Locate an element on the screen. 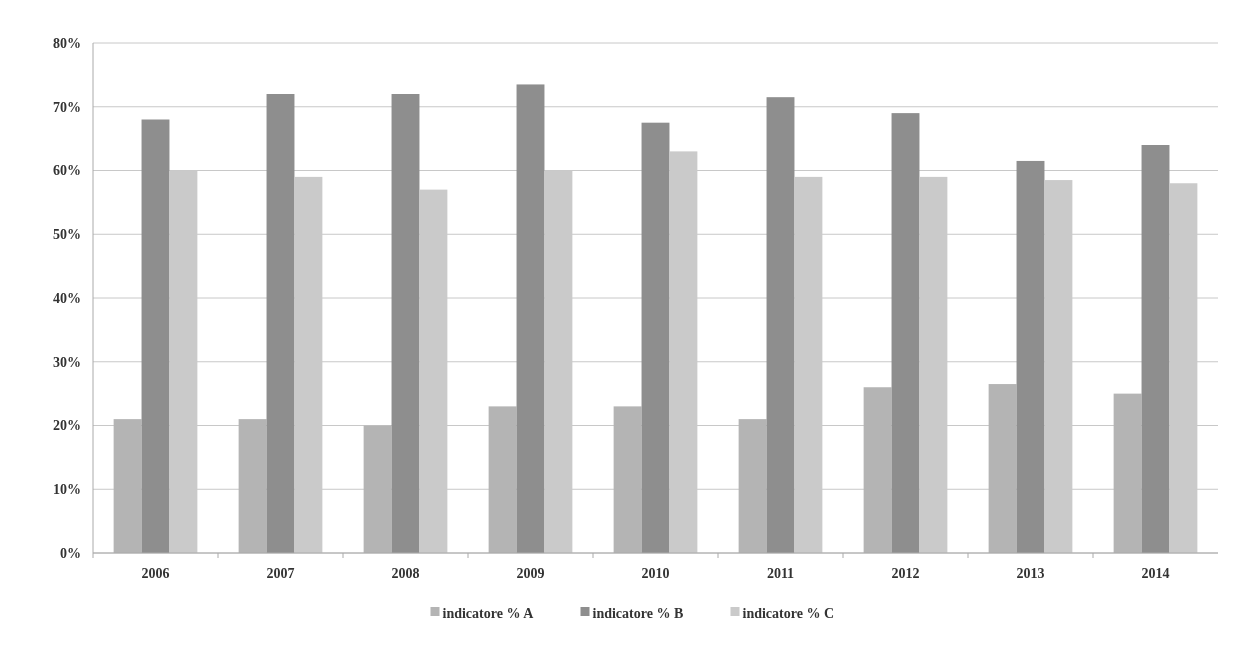  x-tick-label: 2014 is located at coordinates (1155, 573).